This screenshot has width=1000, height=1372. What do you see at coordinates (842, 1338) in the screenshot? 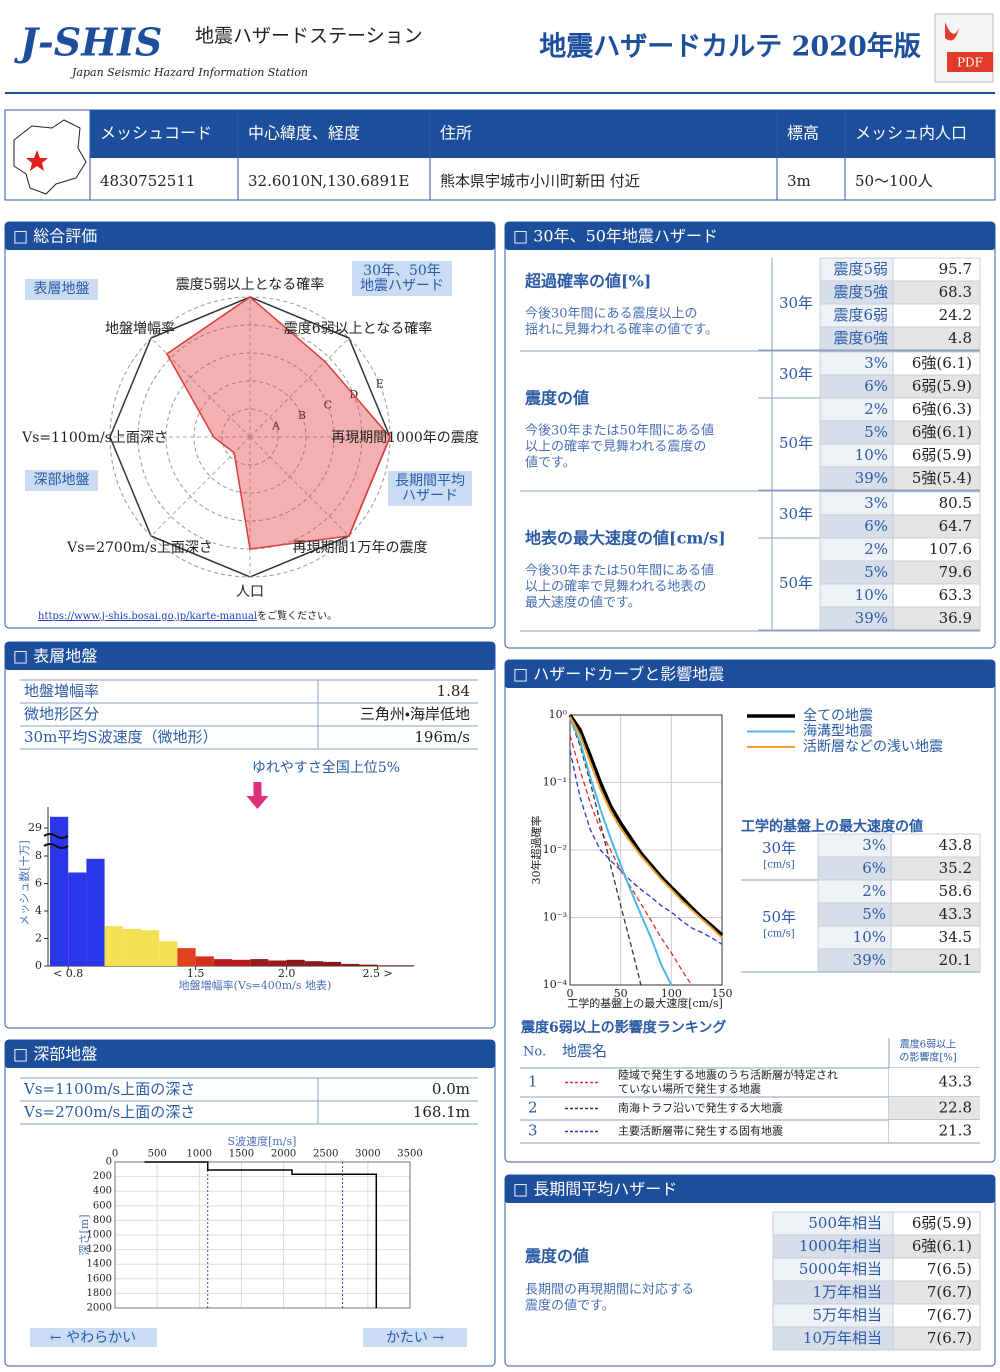
I see `row-label: 10万年相当` at bounding box center [842, 1338].